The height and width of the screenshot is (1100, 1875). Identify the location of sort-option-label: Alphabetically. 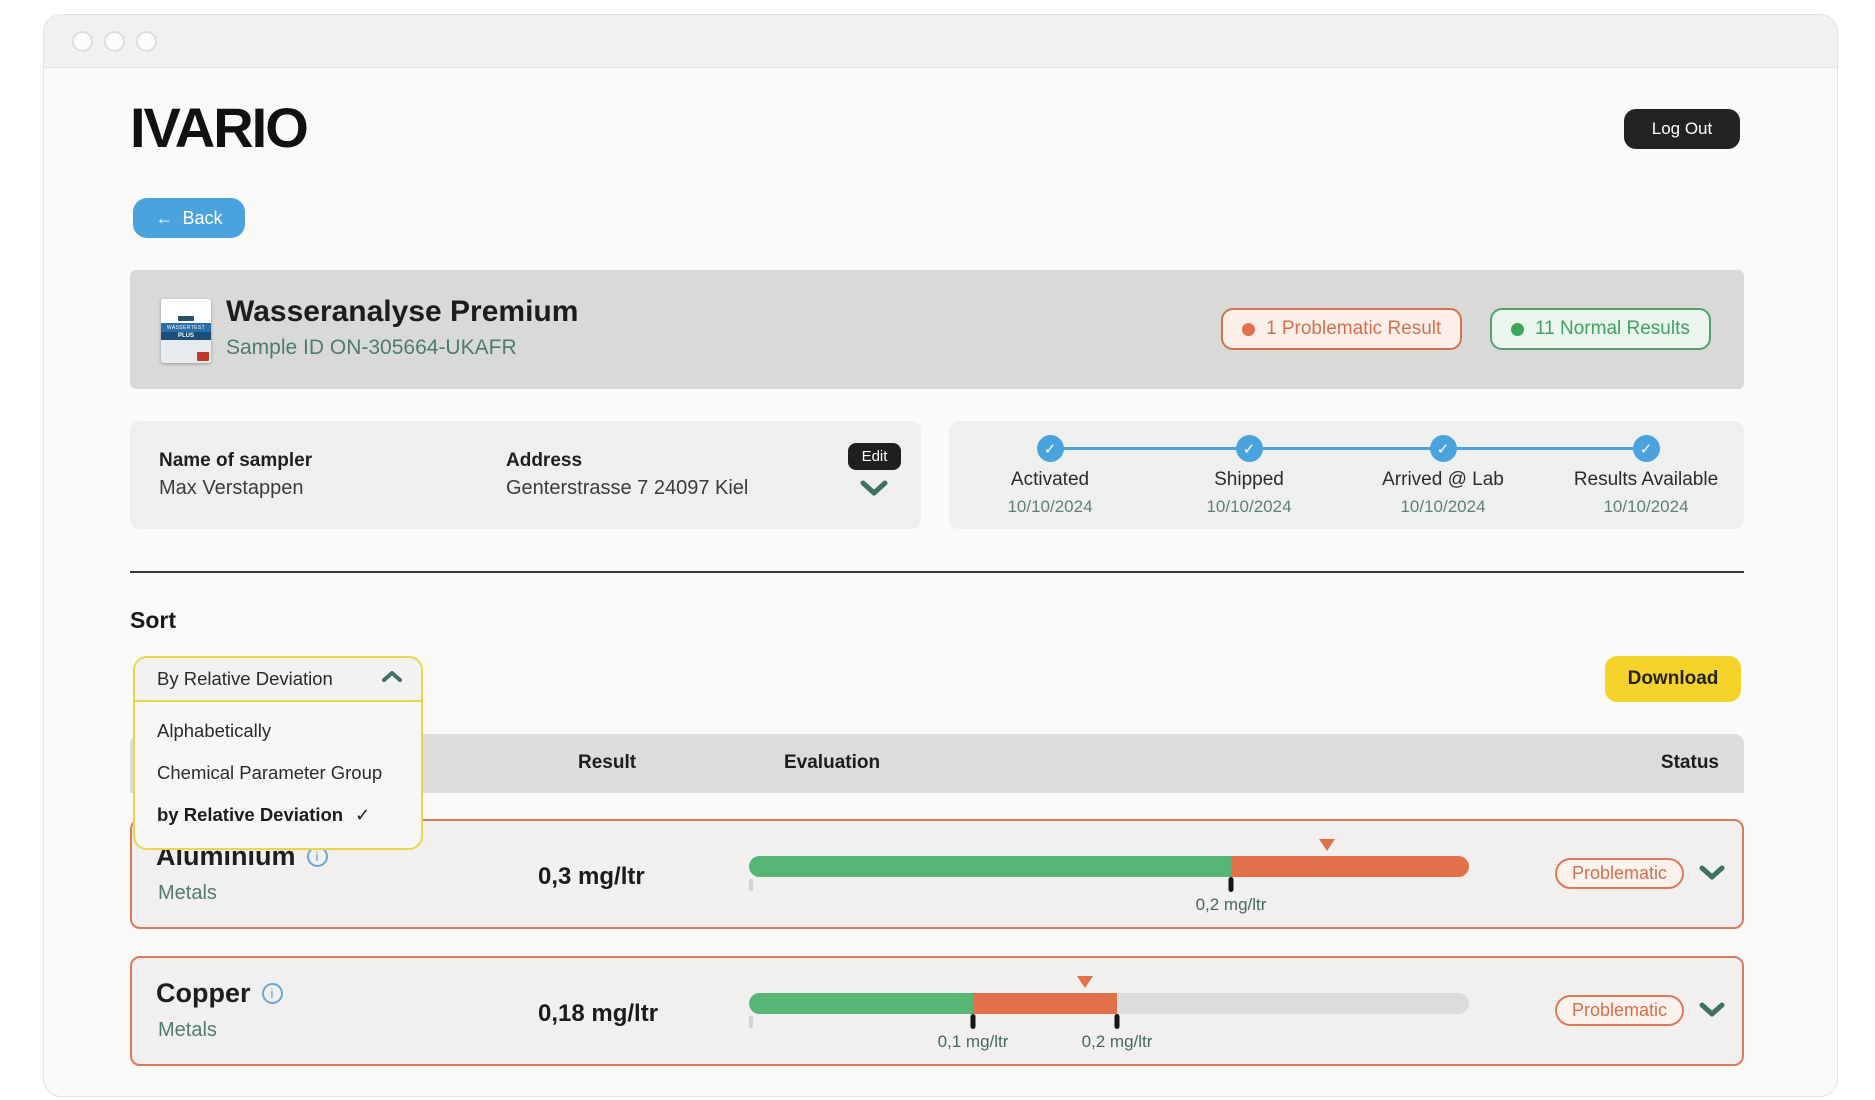
(214, 730).